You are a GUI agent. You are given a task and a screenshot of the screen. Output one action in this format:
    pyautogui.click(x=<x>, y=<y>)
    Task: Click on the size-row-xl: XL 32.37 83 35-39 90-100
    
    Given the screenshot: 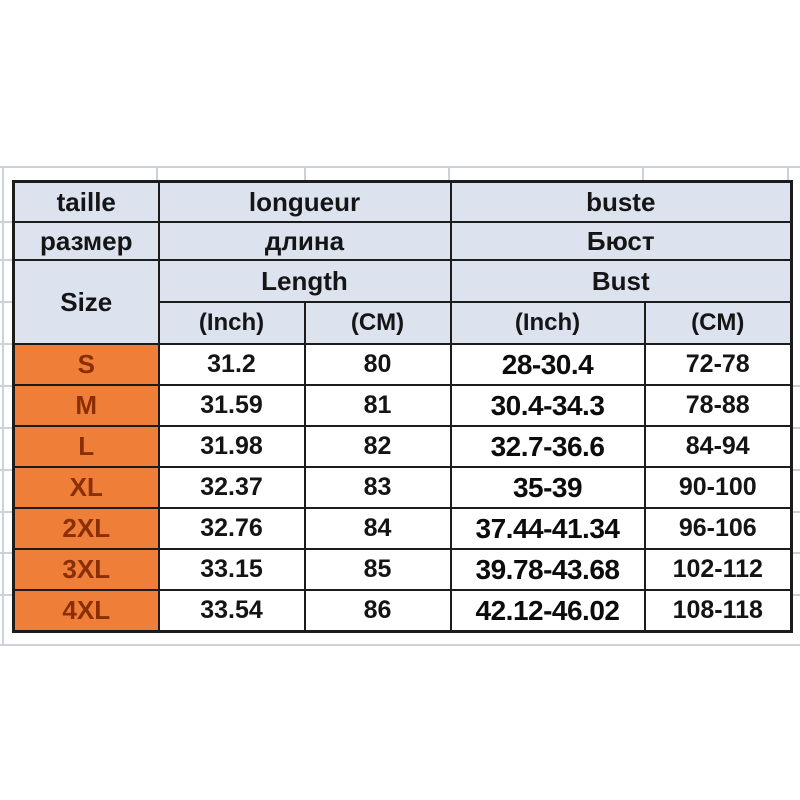 What is the action you would take?
    pyautogui.click(x=402, y=487)
    